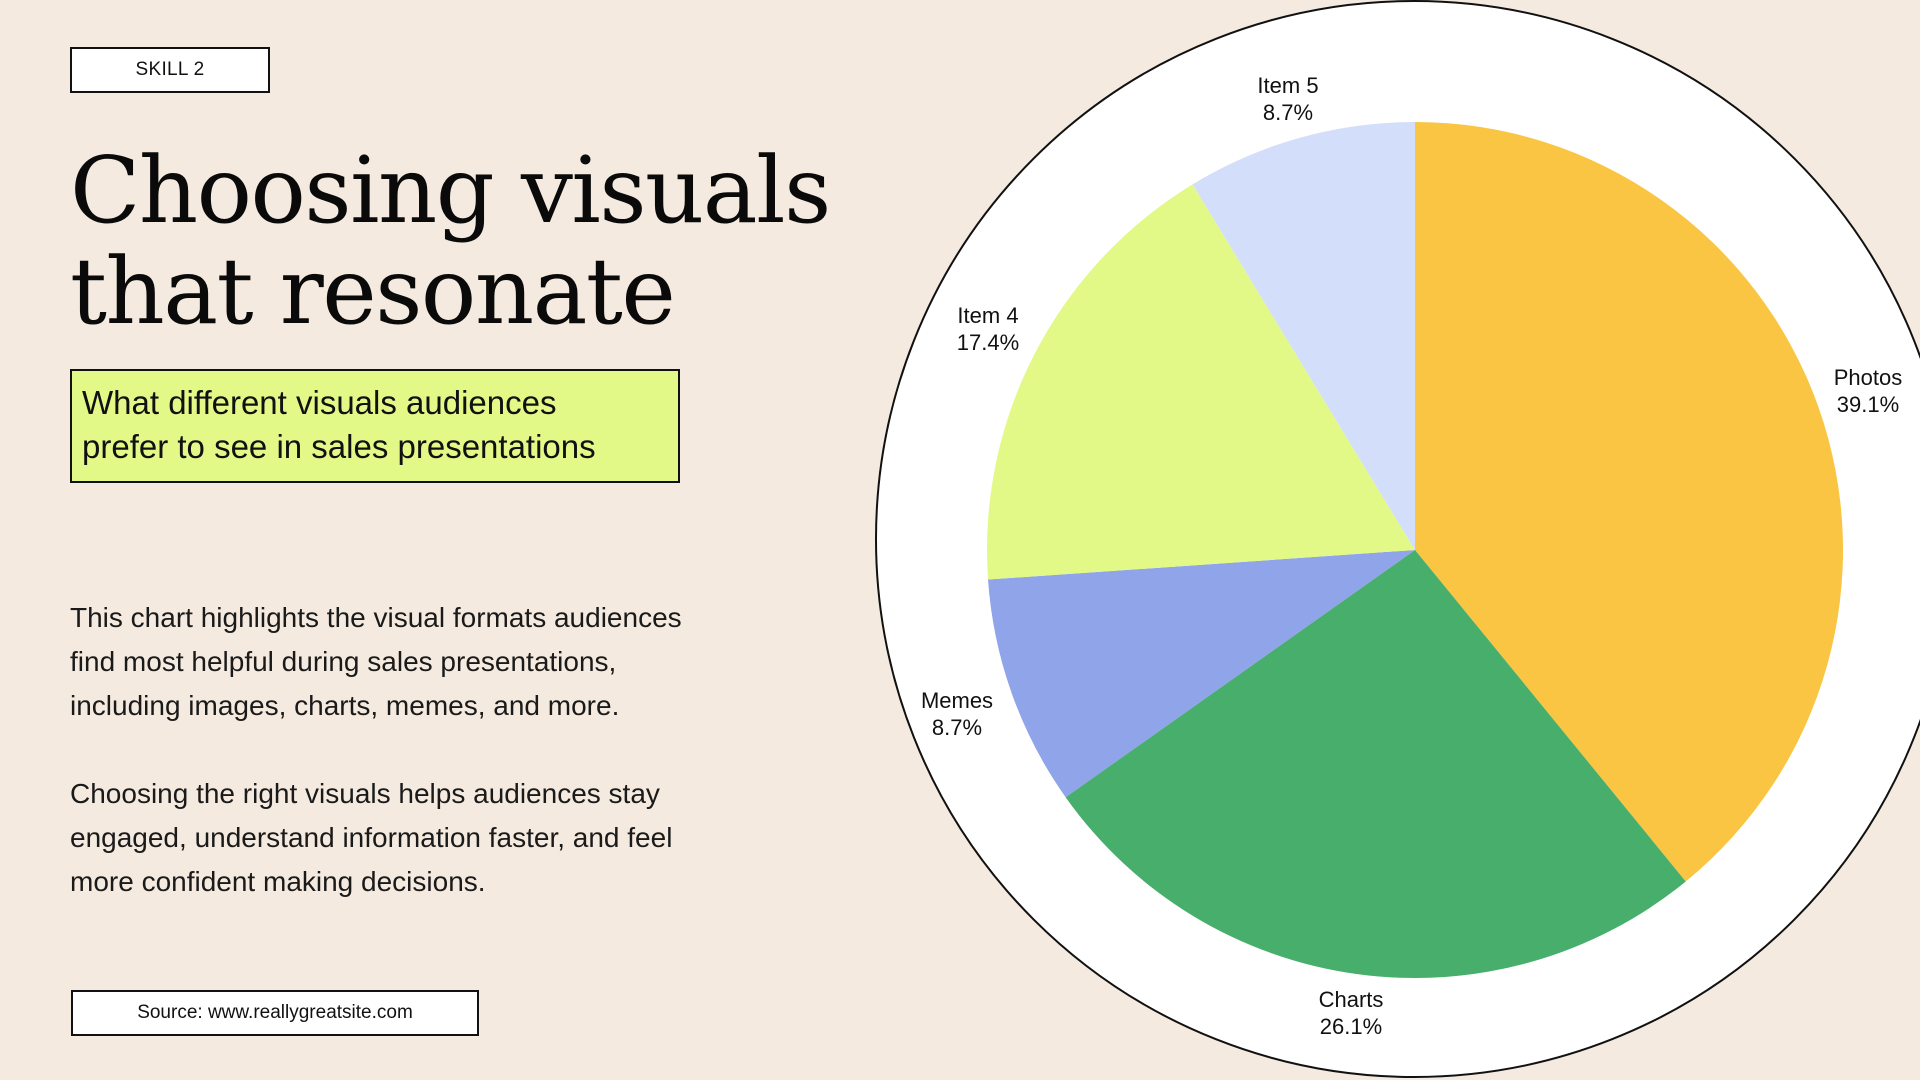  What do you see at coordinates (1351, 999) in the screenshot?
I see `pie-label-charts-name: Charts` at bounding box center [1351, 999].